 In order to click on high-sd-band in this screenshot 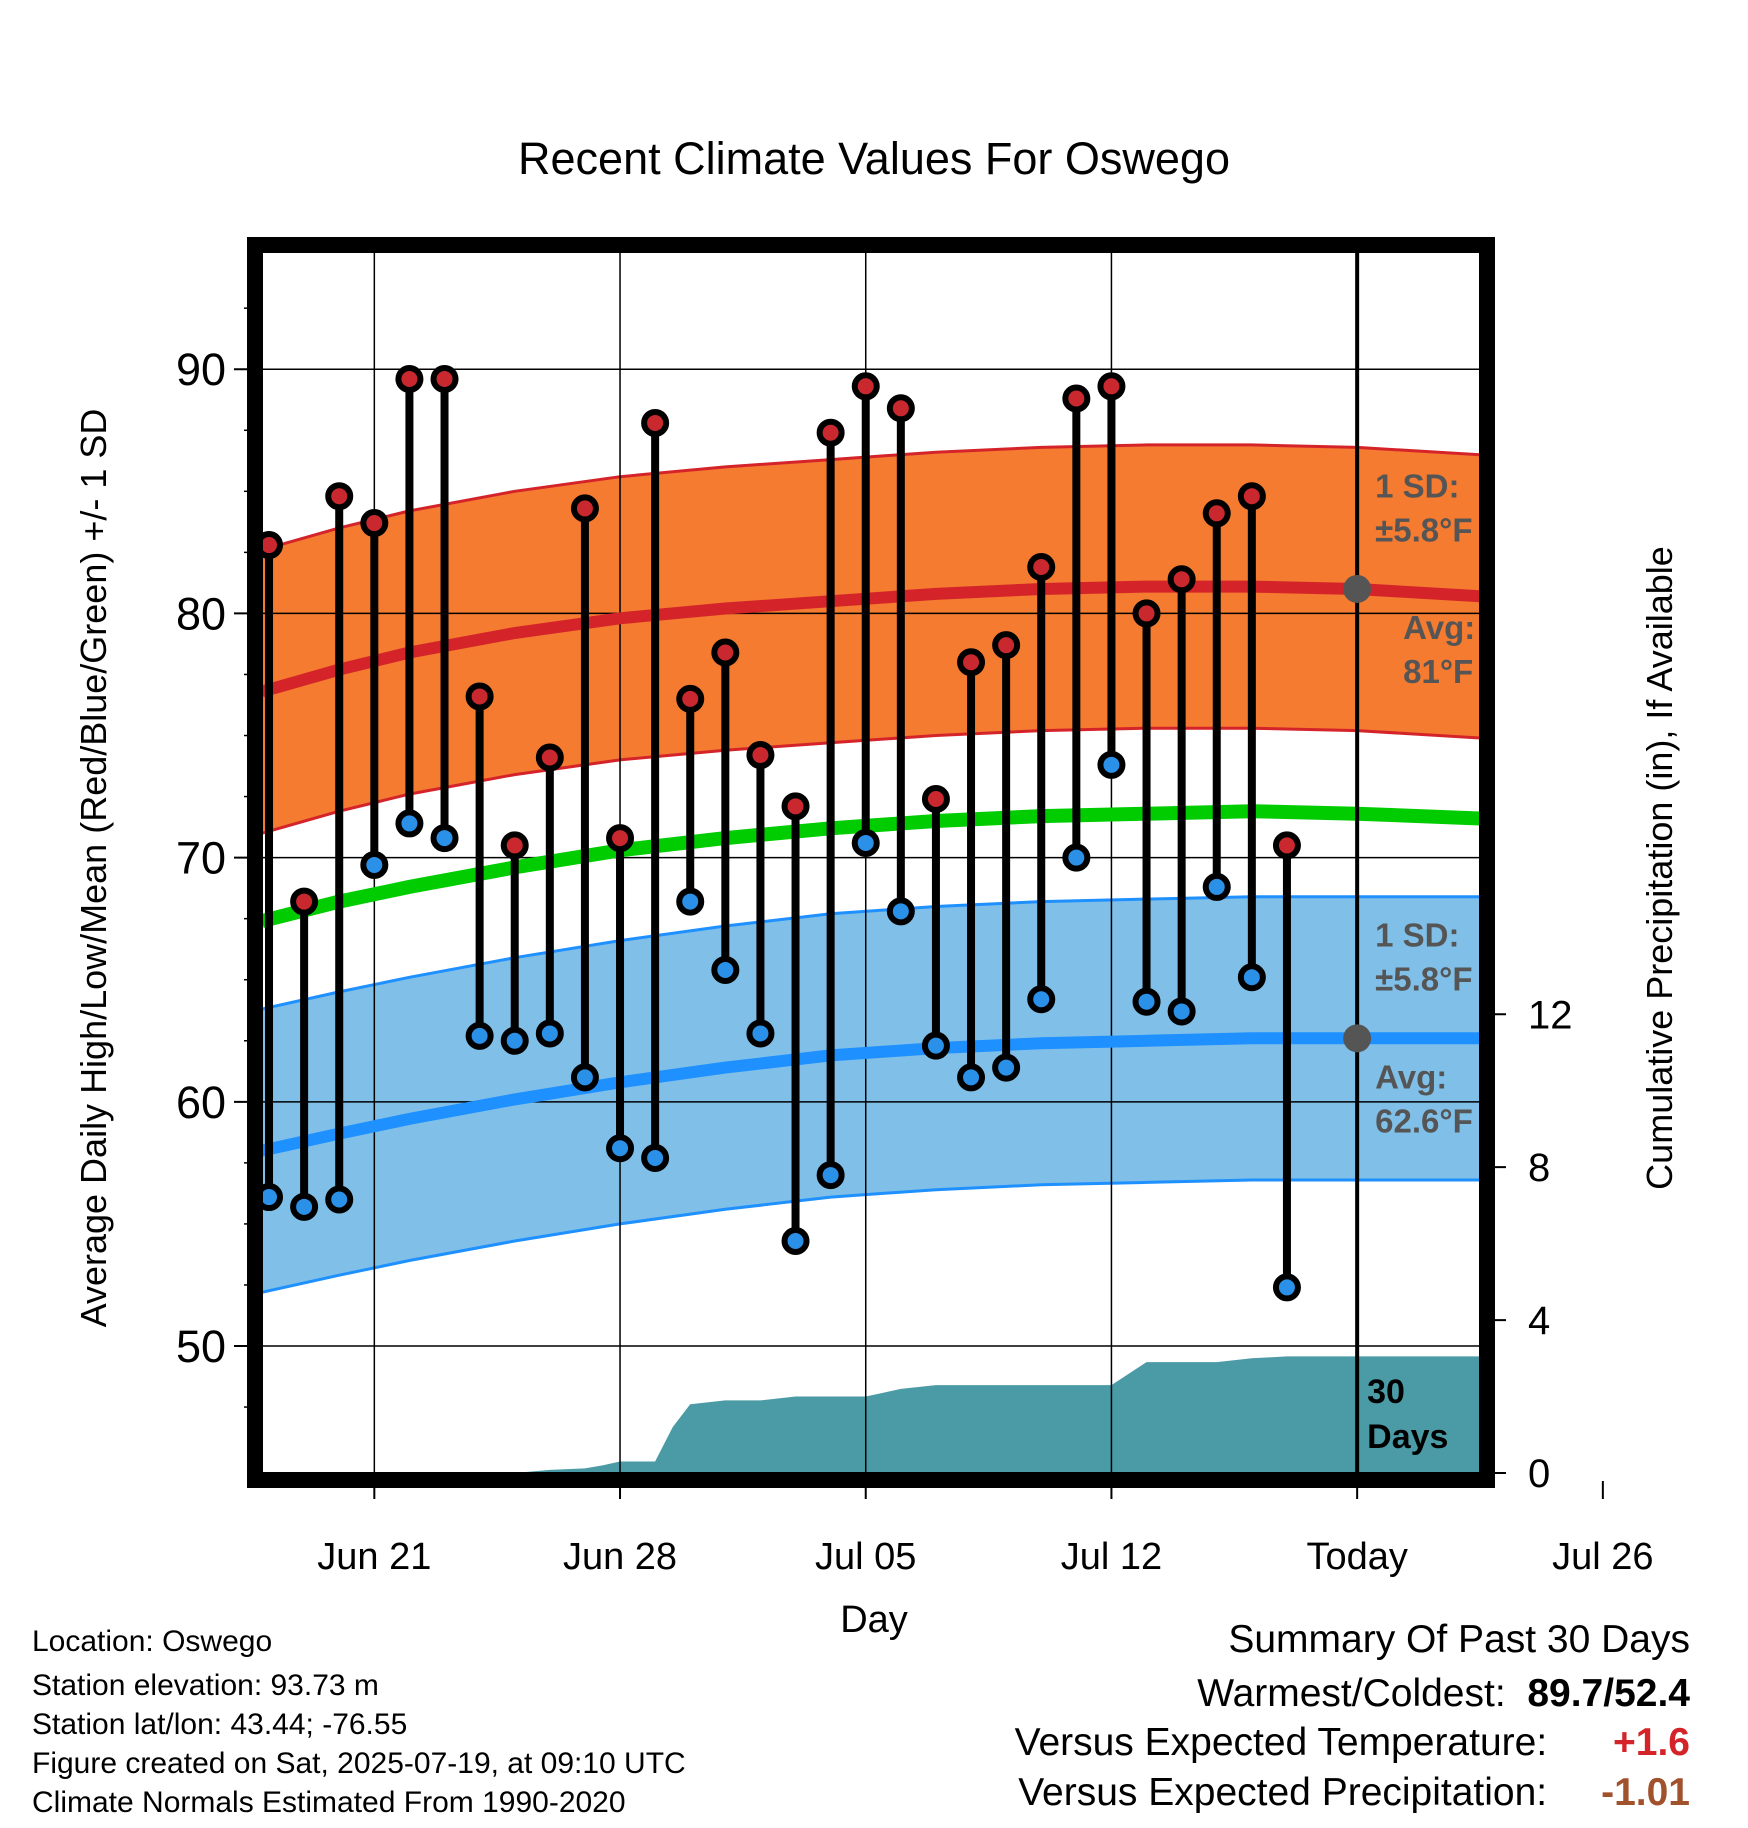, I will do `click(871, 639)`.